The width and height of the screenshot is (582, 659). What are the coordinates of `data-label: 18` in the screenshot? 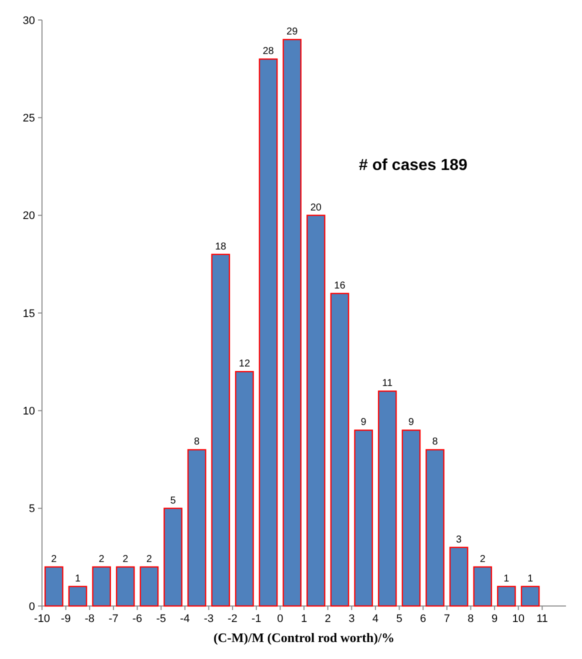 It's located at (221, 246).